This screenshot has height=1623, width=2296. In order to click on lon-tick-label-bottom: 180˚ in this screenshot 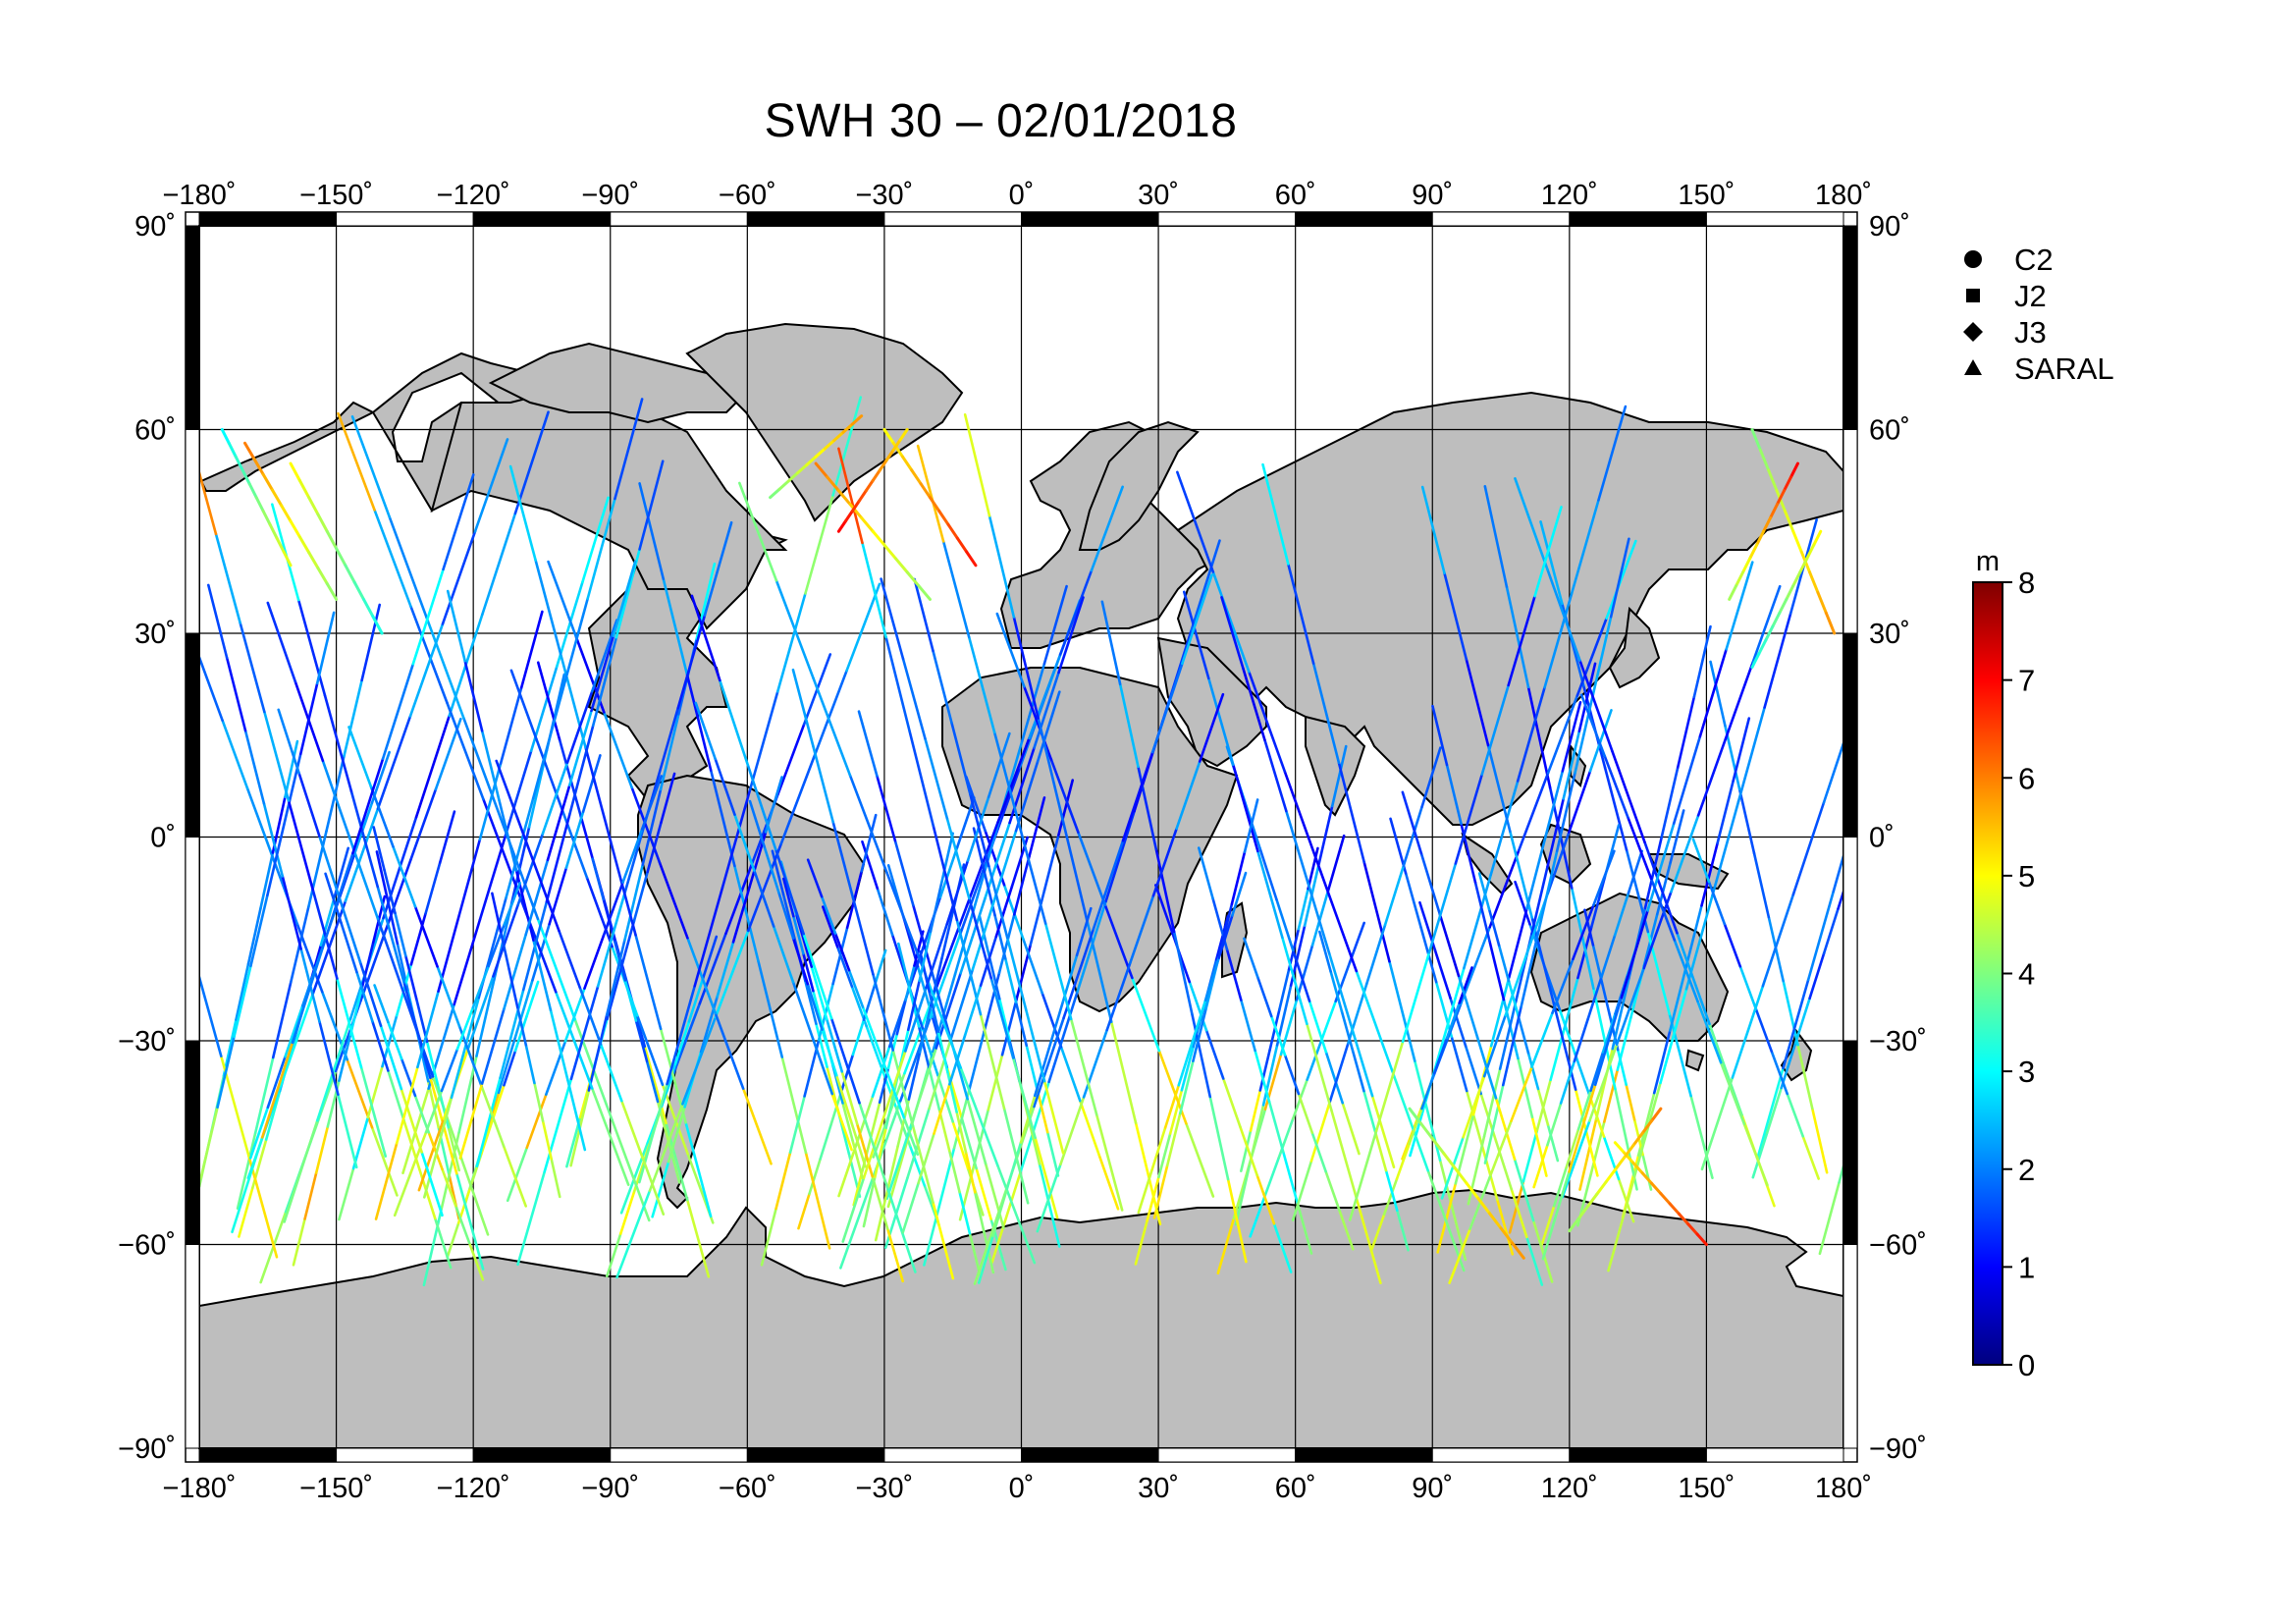, I will do `click(1844, 1488)`.